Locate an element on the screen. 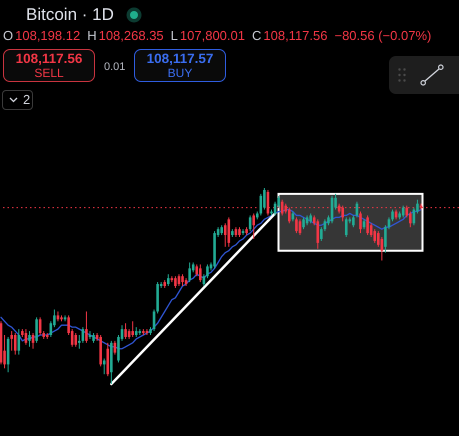  text: −80.56 (−0.07%) is located at coordinates (383, 36).